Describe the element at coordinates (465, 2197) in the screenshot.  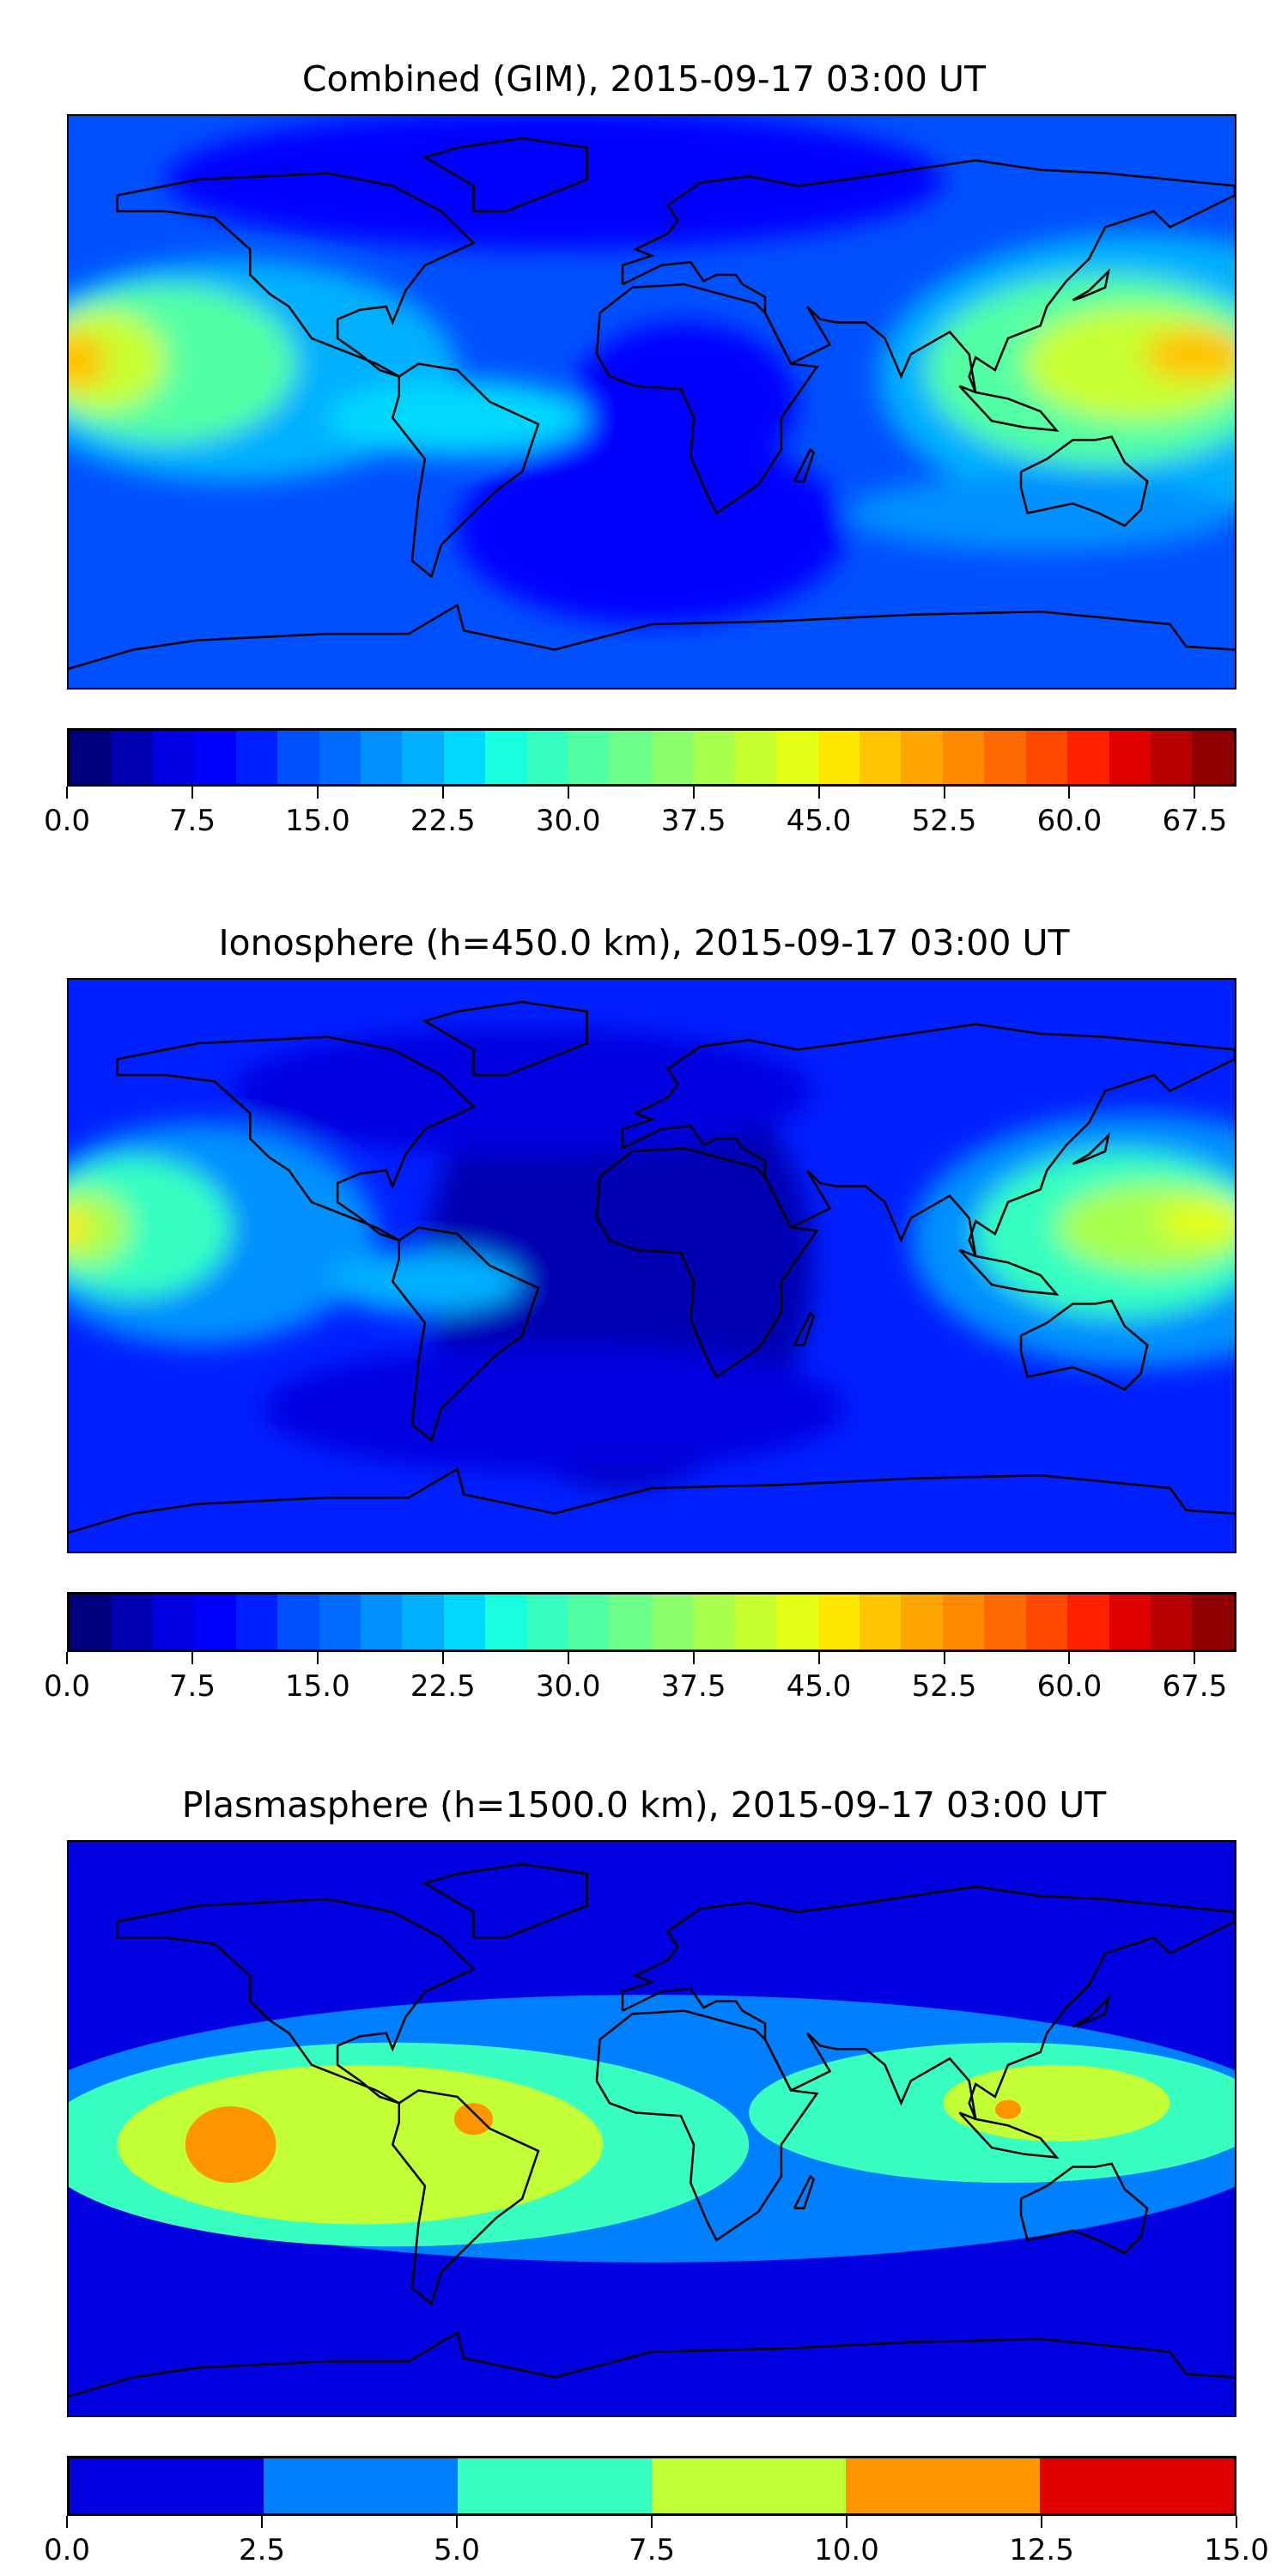
I see `coastline-south-america` at that location.